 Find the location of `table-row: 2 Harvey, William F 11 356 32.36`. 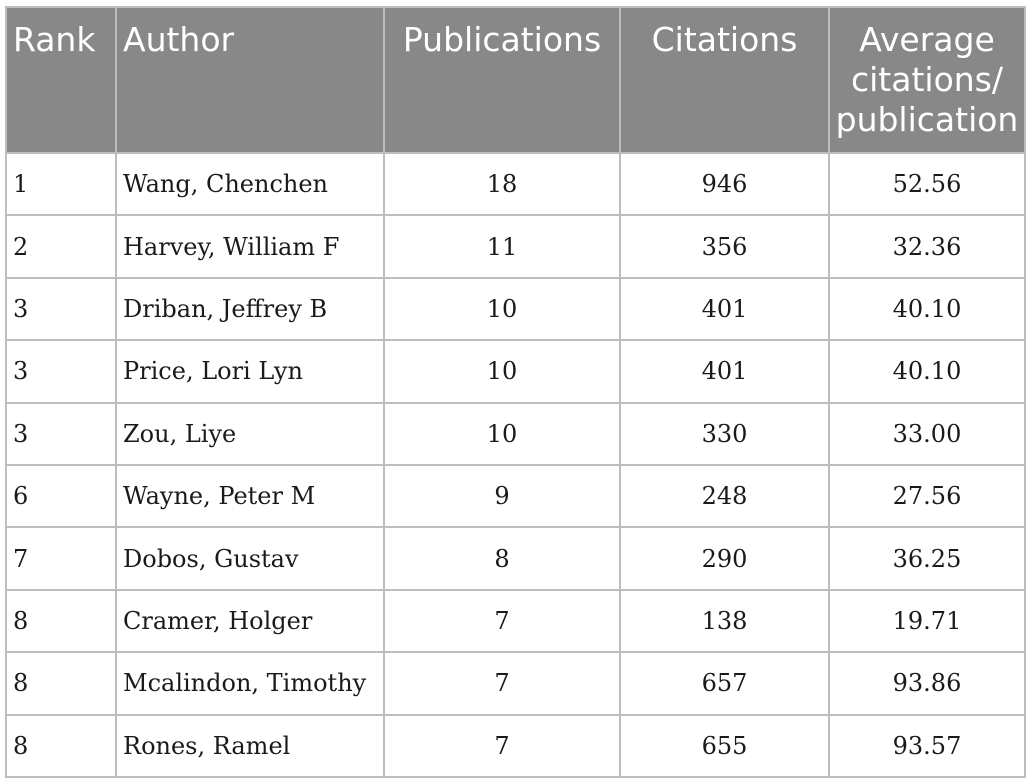

table-row: 2 Harvey, William F 11 356 32.36 is located at coordinates (515, 246).